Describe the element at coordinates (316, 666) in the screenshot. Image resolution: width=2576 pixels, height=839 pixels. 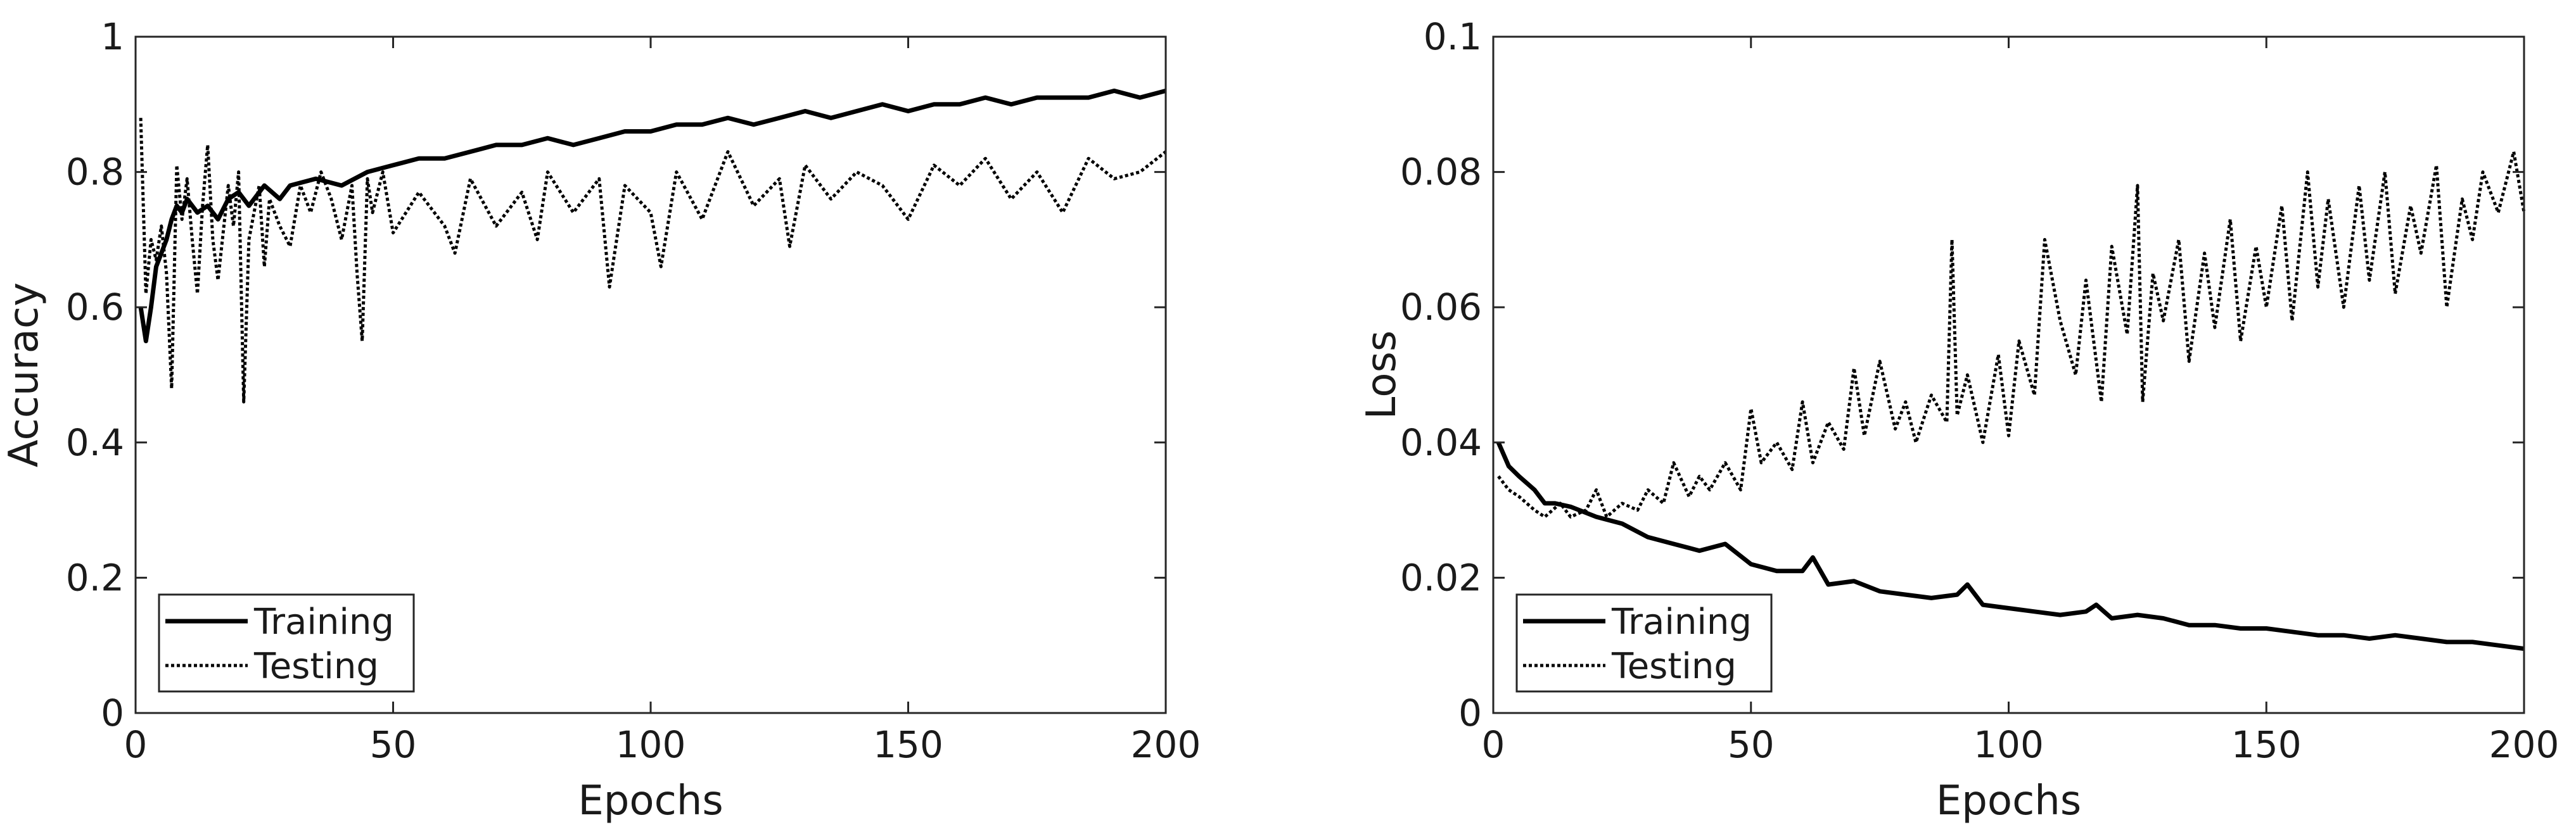
I see `accuracy-legend-testing-label: Testing` at that location.